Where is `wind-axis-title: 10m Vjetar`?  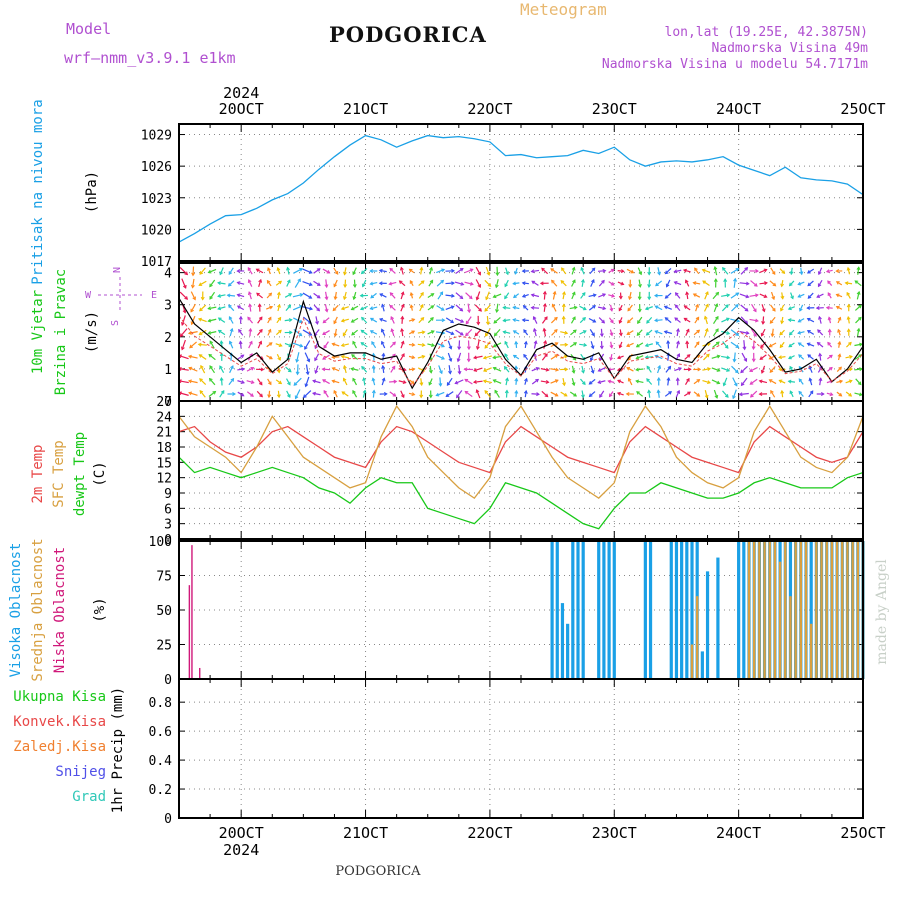 wind-axis-title: 10m Vjetar is located at coordinates (38, 332).